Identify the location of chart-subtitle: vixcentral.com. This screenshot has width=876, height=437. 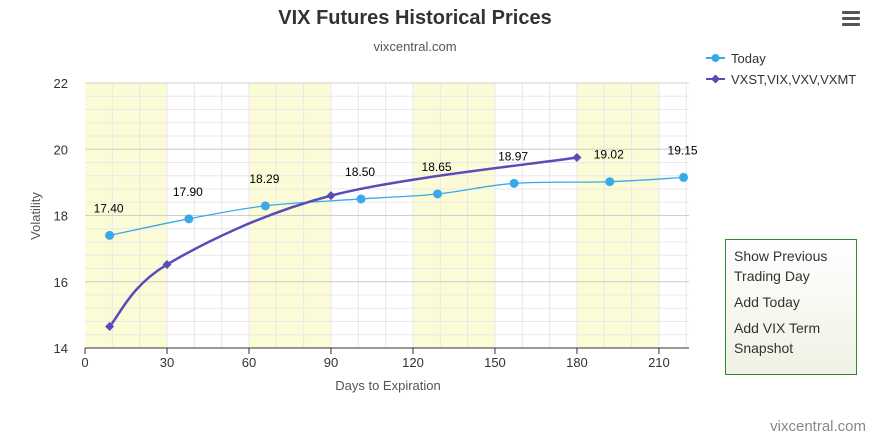
(414, 46).